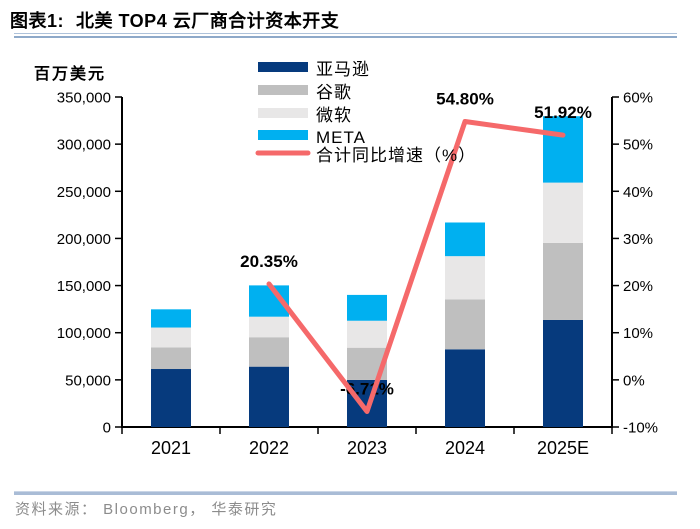 The width and height of the screenshot is (700, 529). Describe the element at coordinates (283, 90) in the screenshot. I see `legend-swatch-谷歌` at that location.